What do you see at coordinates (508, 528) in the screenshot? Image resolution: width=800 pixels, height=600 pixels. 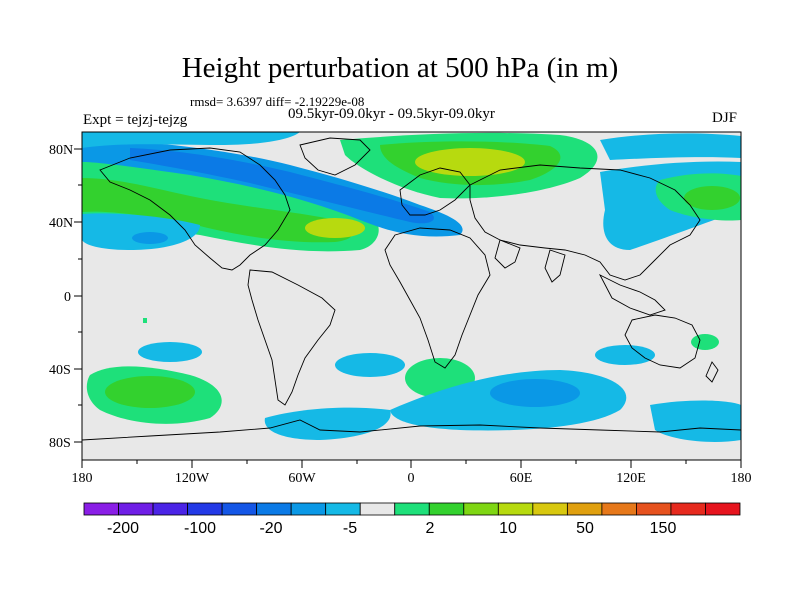 I see `colorbar-label-10: 10` at bounding box center [508, 528].